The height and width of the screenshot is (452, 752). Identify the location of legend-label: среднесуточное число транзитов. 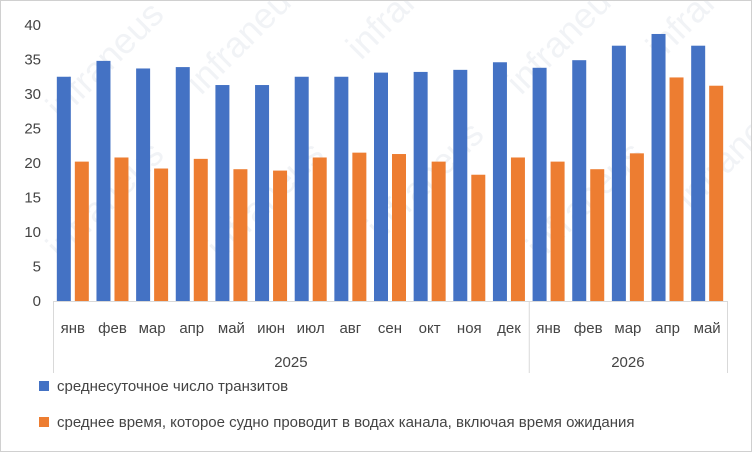
(172, 386).